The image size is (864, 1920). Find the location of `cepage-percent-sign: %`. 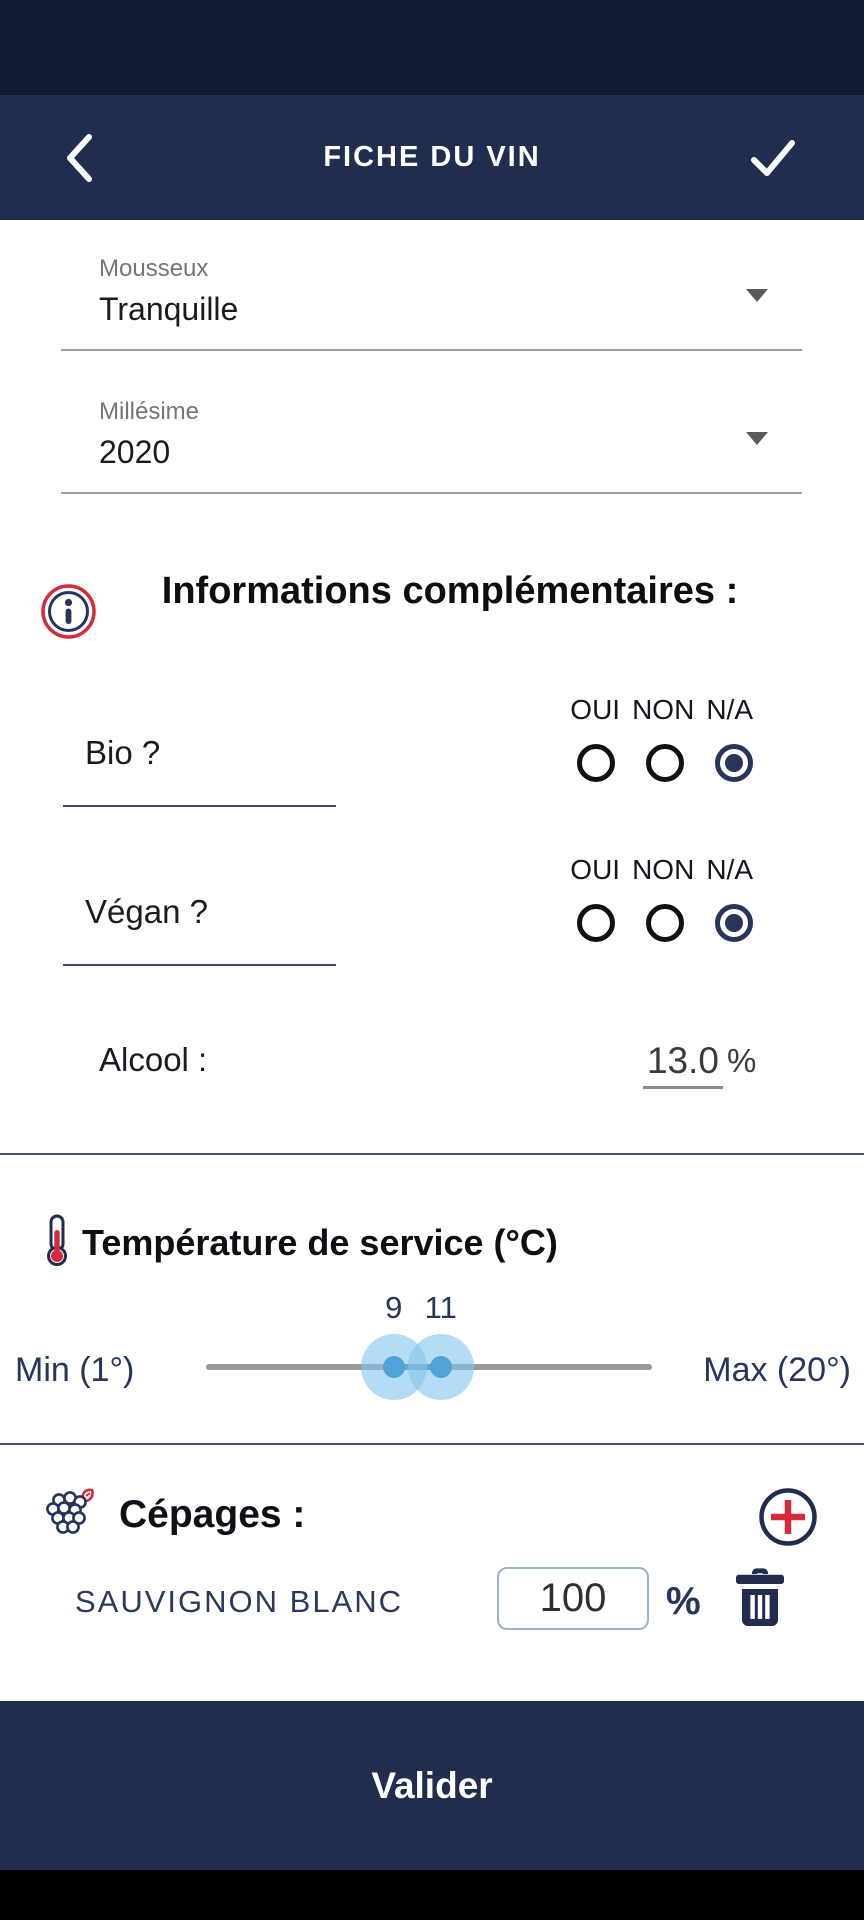

cepage-percent-sign: % is located at coordinates (683, 1601).